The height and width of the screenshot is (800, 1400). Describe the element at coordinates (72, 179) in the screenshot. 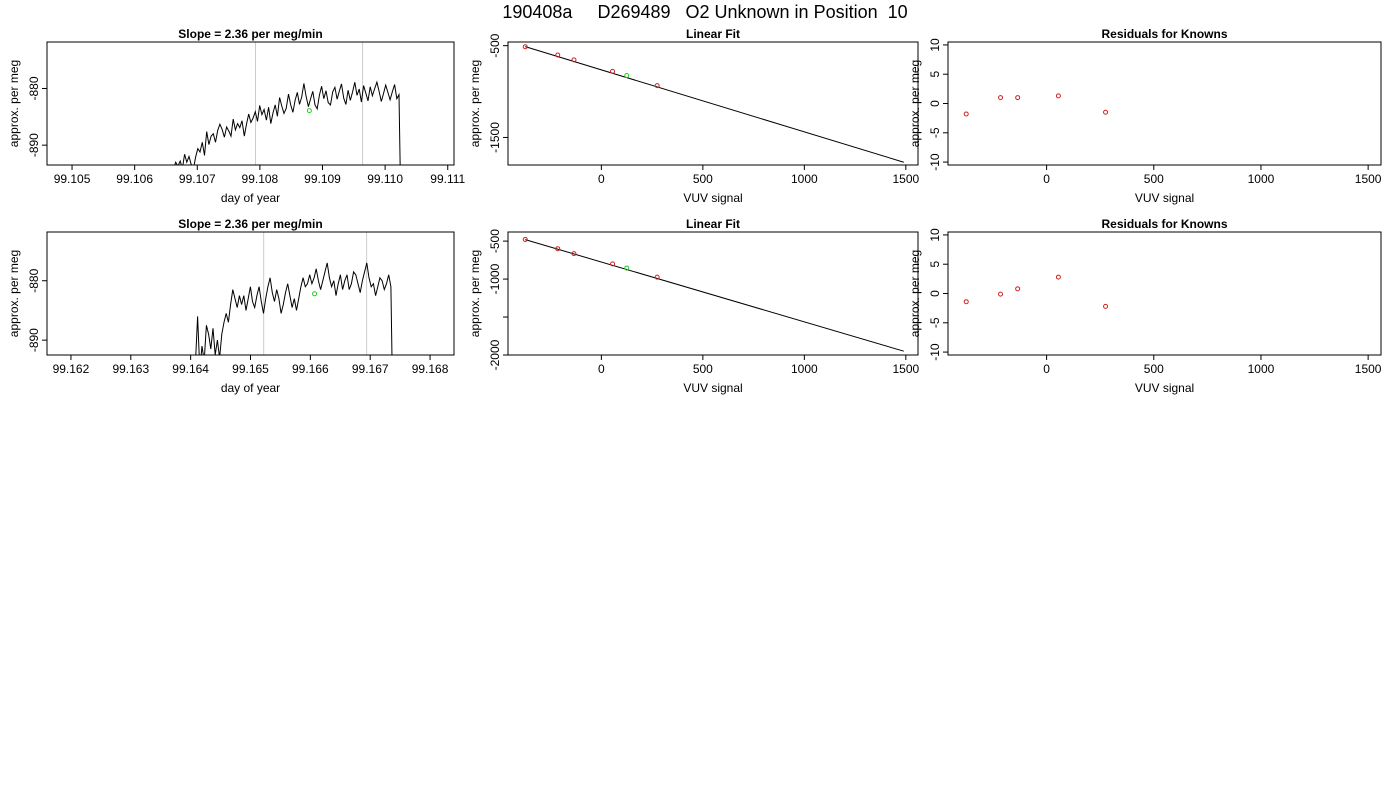

I see `x-tick-label: 99.105` at that location.